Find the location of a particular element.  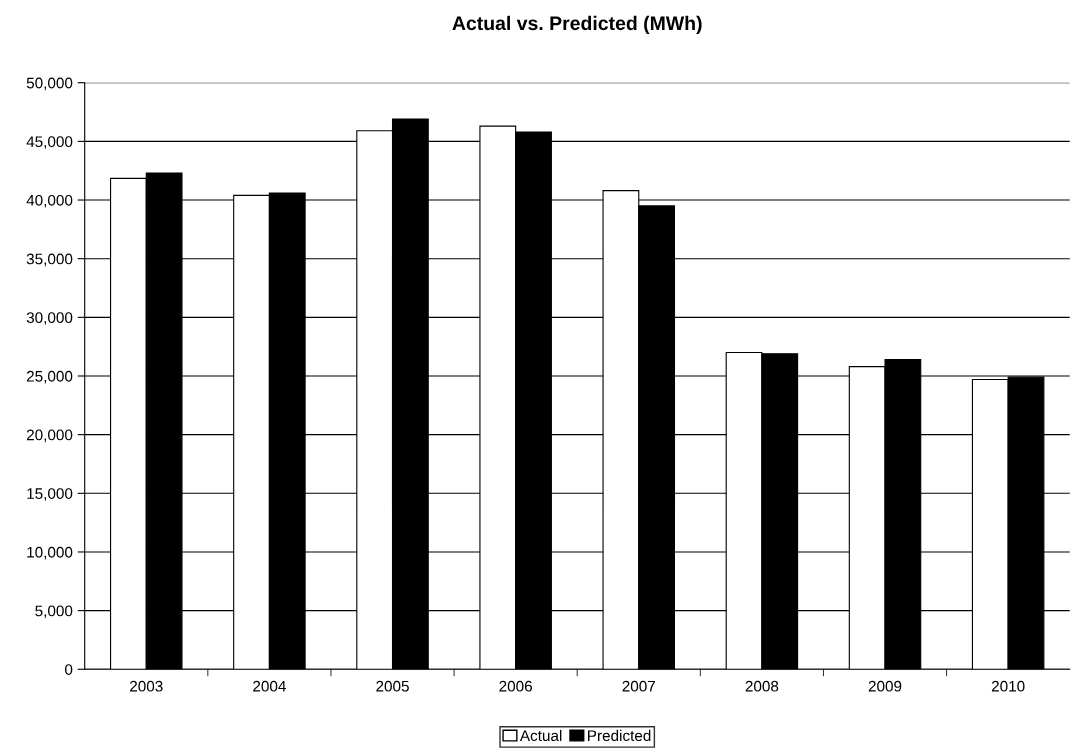

y-tick-label: 0 is located at coordinates (69, 669).